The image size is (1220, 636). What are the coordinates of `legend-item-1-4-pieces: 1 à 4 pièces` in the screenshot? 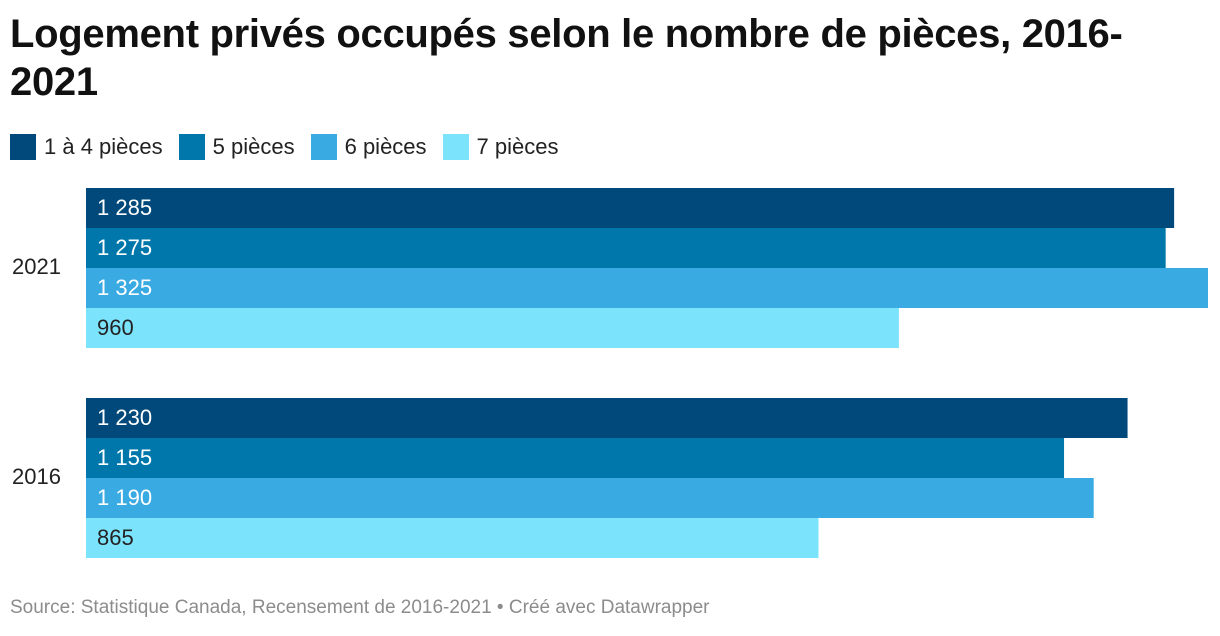 It's located at (86, 147).